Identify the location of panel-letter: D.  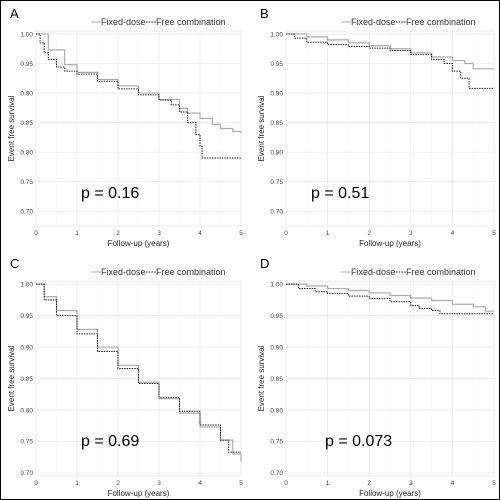
(264, 263).